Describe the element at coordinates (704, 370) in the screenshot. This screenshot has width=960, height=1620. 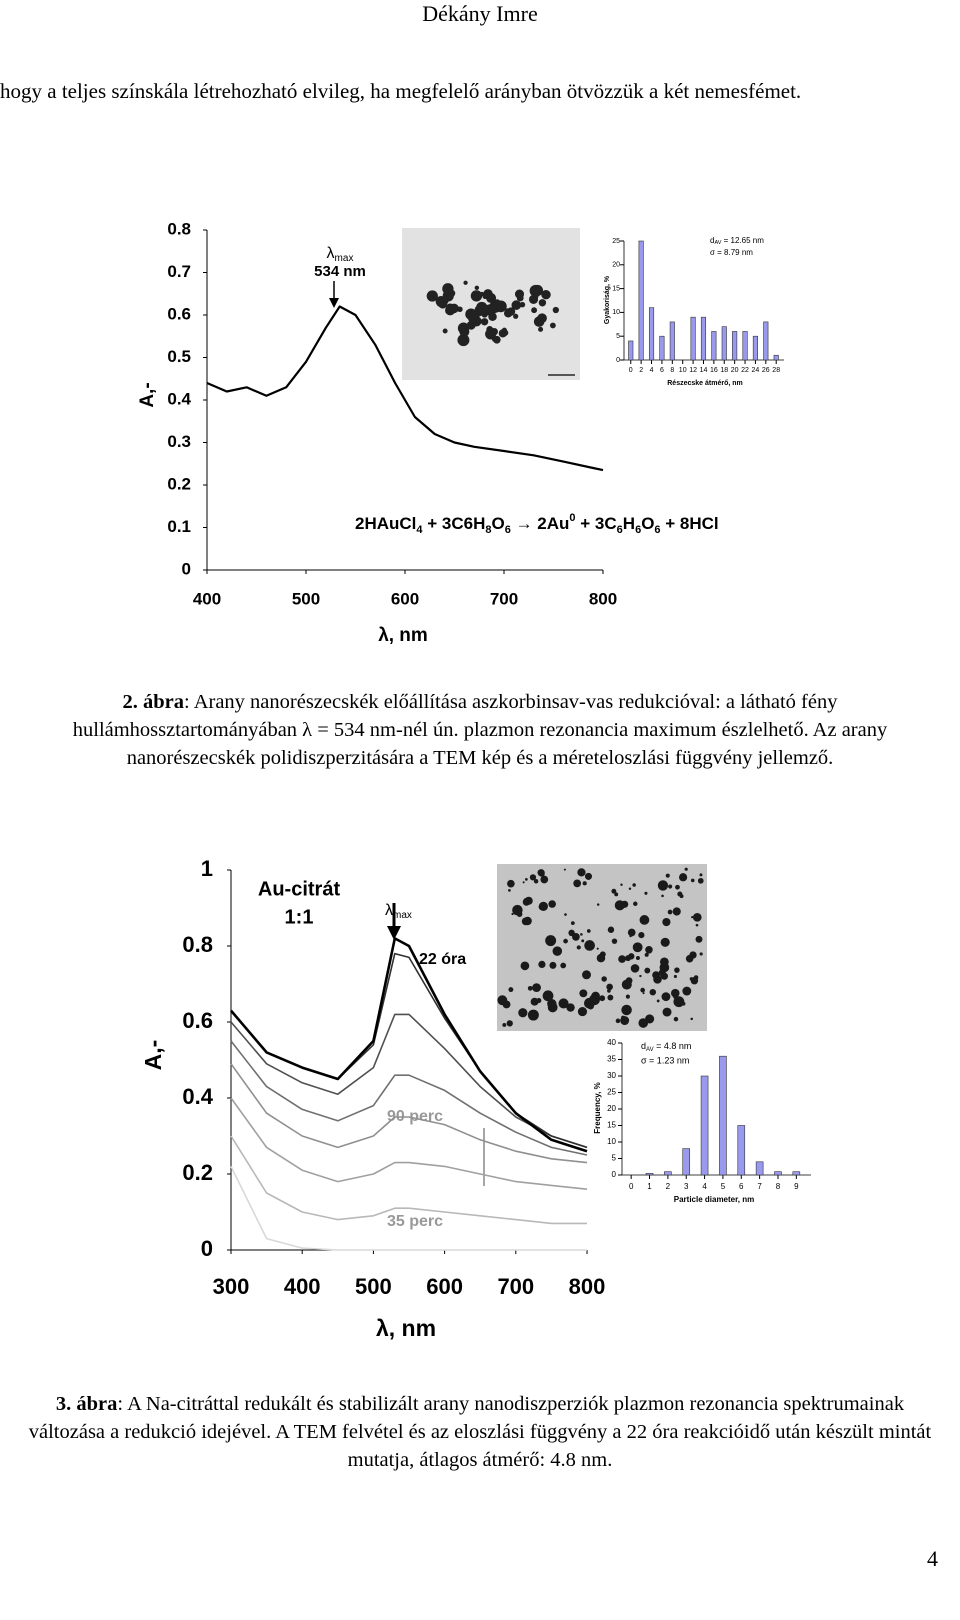
I see `x-tick-label: 14` at that location.